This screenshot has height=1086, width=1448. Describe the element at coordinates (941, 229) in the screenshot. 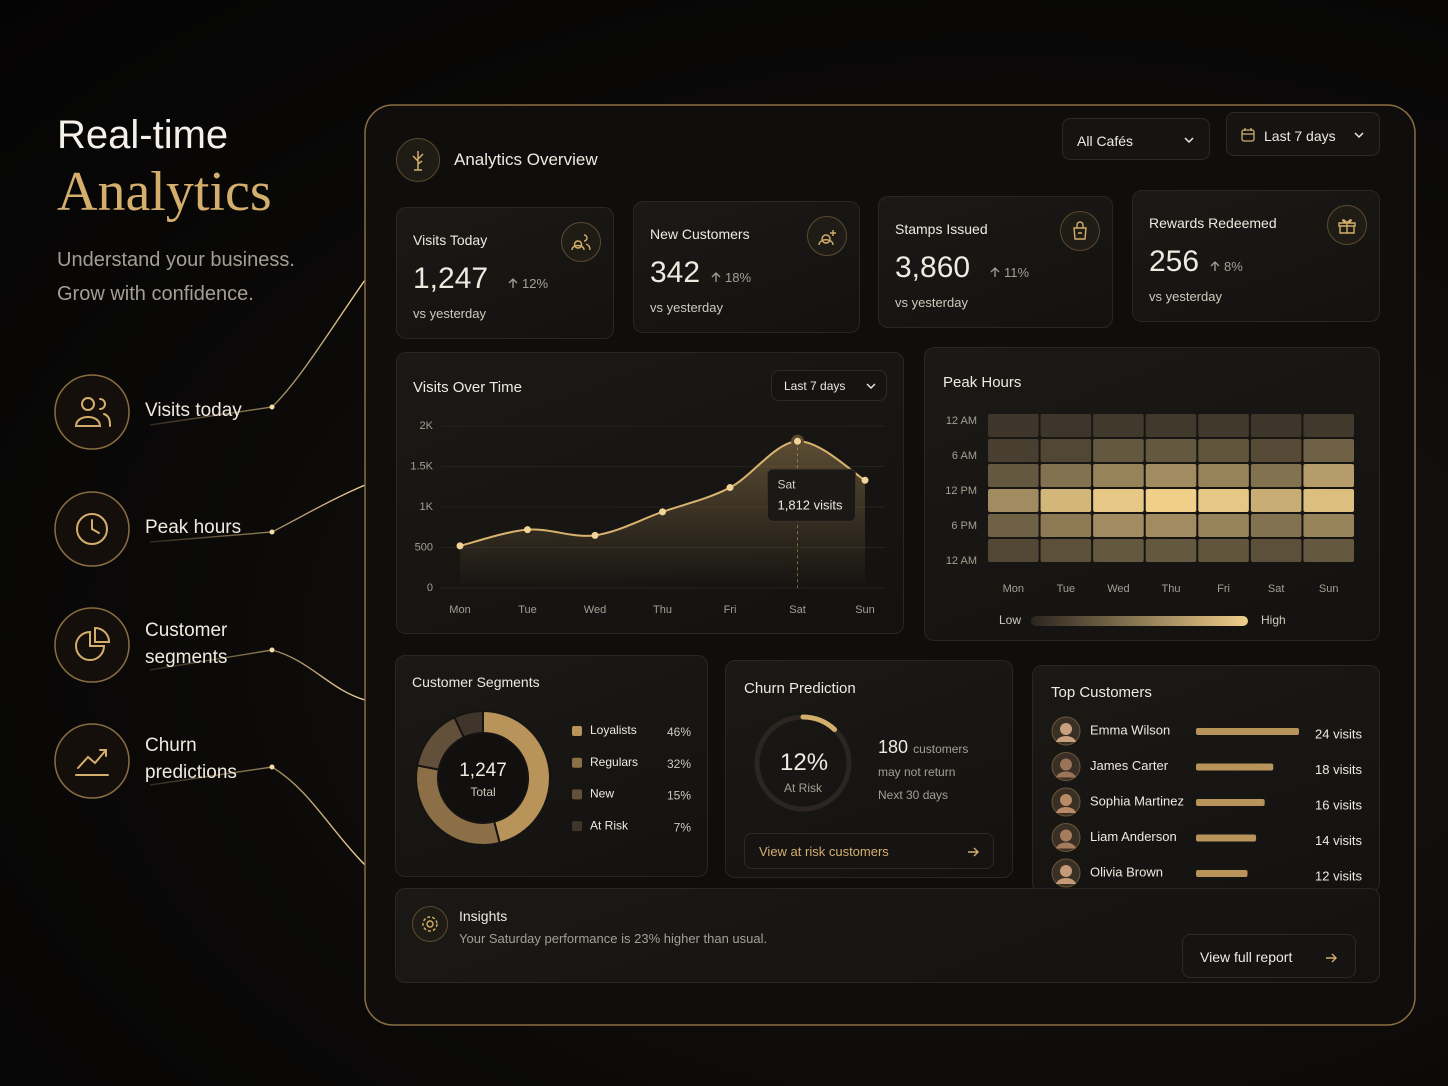

I see `kpi-label: Stamps Issued` at that location.